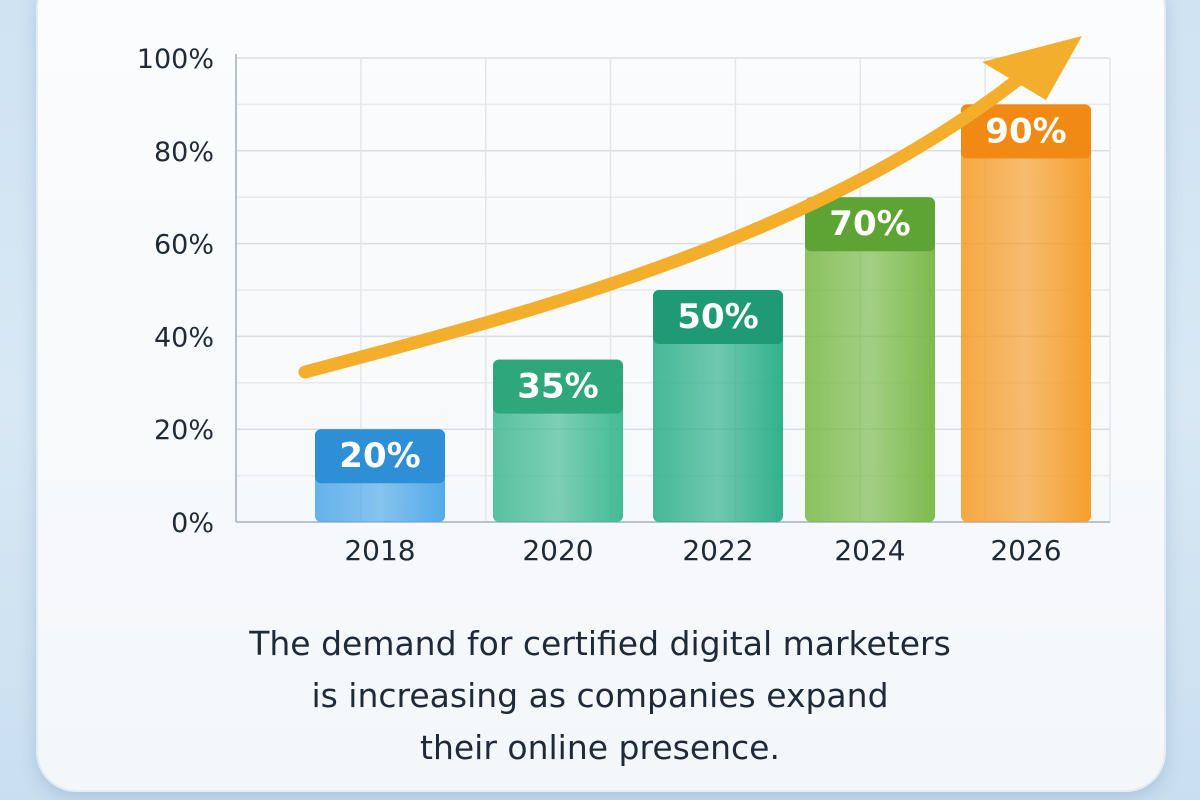  What do you see at coordinates (870, 359) in the screenshot?
I see `bar-2024` at bounding box center [870, 359].